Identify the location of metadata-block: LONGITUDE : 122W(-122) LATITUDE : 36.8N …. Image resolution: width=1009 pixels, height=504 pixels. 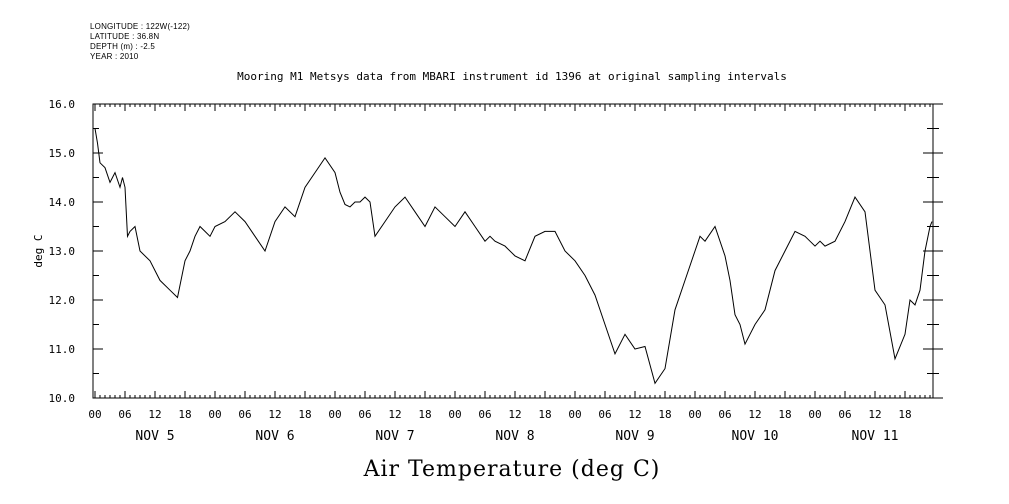
(140, 42).